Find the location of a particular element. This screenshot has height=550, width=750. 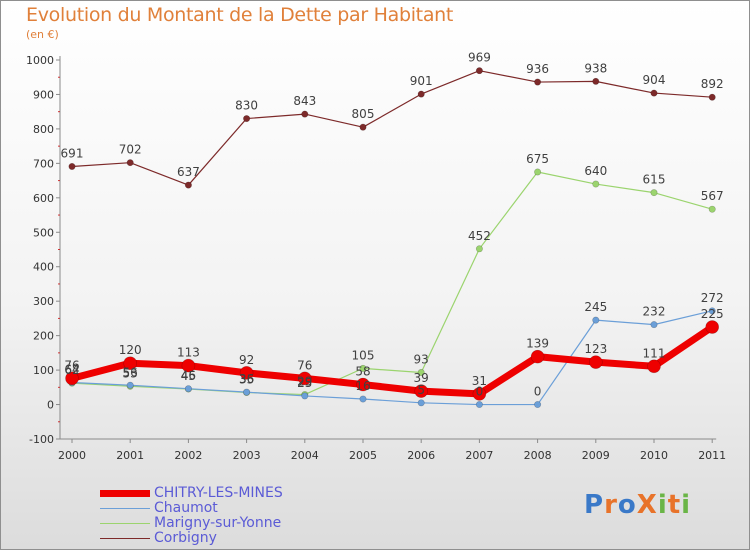

data-label-chaumot: 16 is located at coordinates (362, 386).